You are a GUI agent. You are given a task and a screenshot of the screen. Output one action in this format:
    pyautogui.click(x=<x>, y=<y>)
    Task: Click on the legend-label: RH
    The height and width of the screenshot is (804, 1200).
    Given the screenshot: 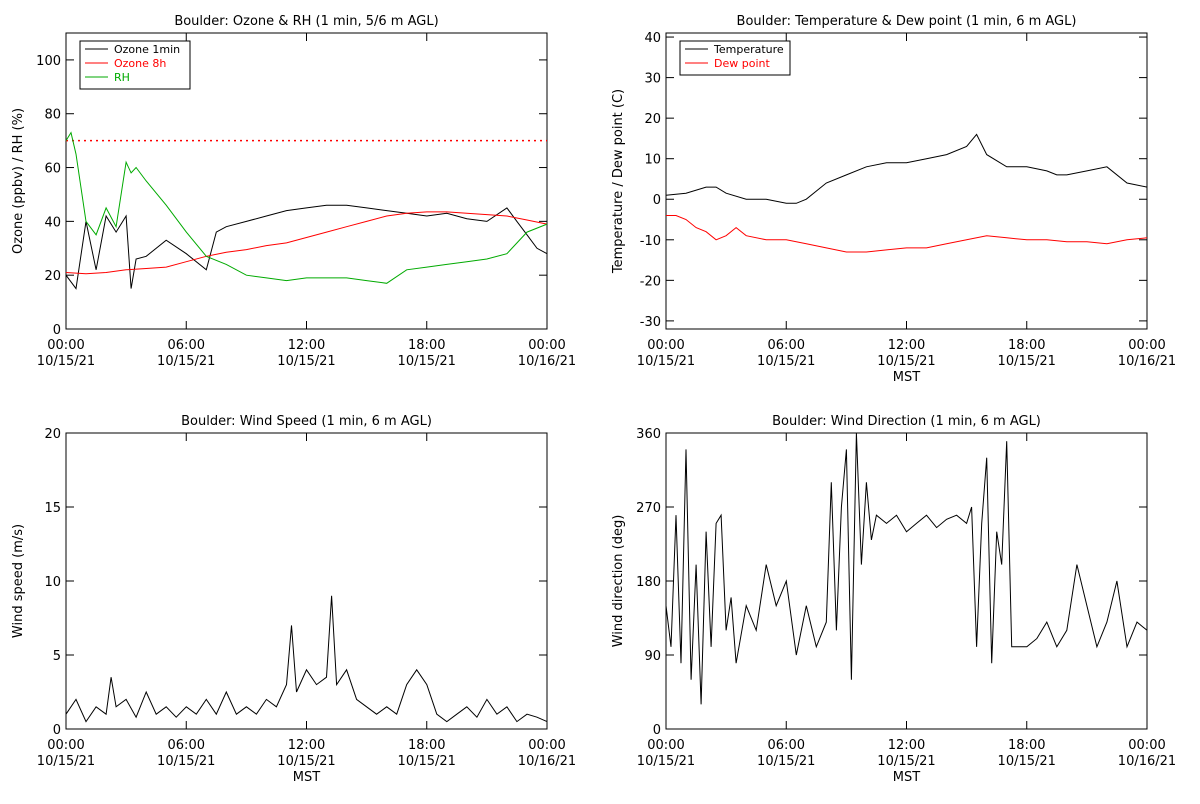 What is the action you would take?
    pyautogui.click(x=122, y=77)
    